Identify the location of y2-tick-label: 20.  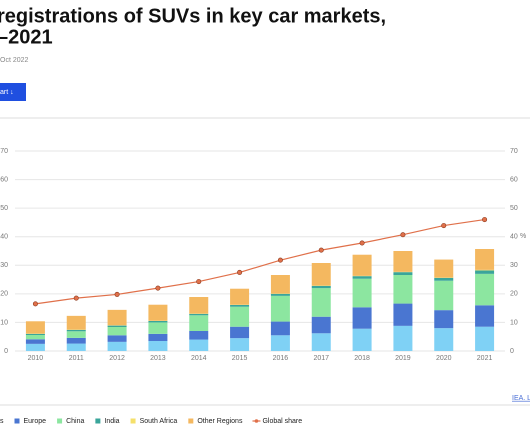
(514, 294).